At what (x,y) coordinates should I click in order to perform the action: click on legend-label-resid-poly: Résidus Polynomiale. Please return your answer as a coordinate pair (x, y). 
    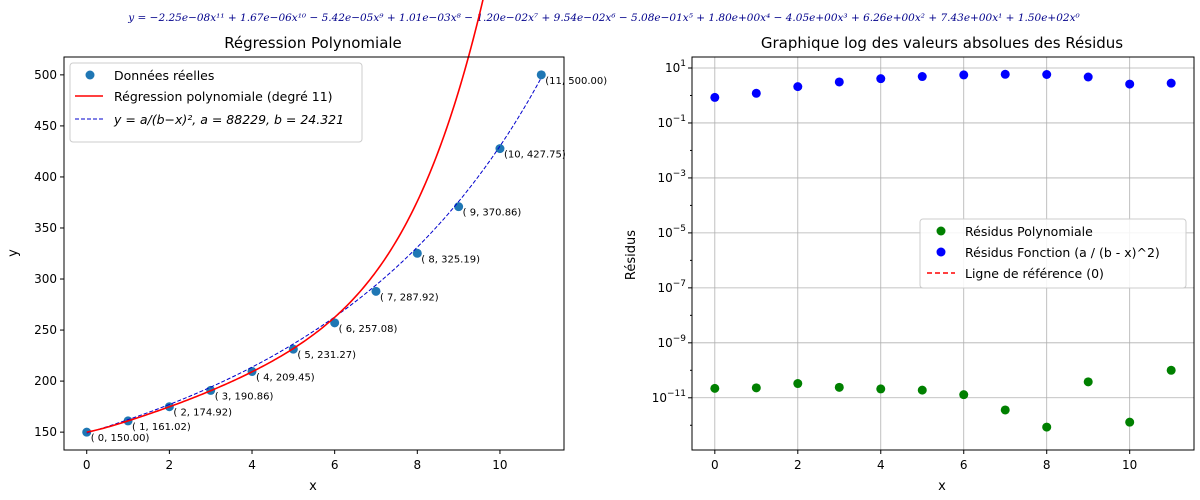
    Looking at the image, I should click on (1029, 231).